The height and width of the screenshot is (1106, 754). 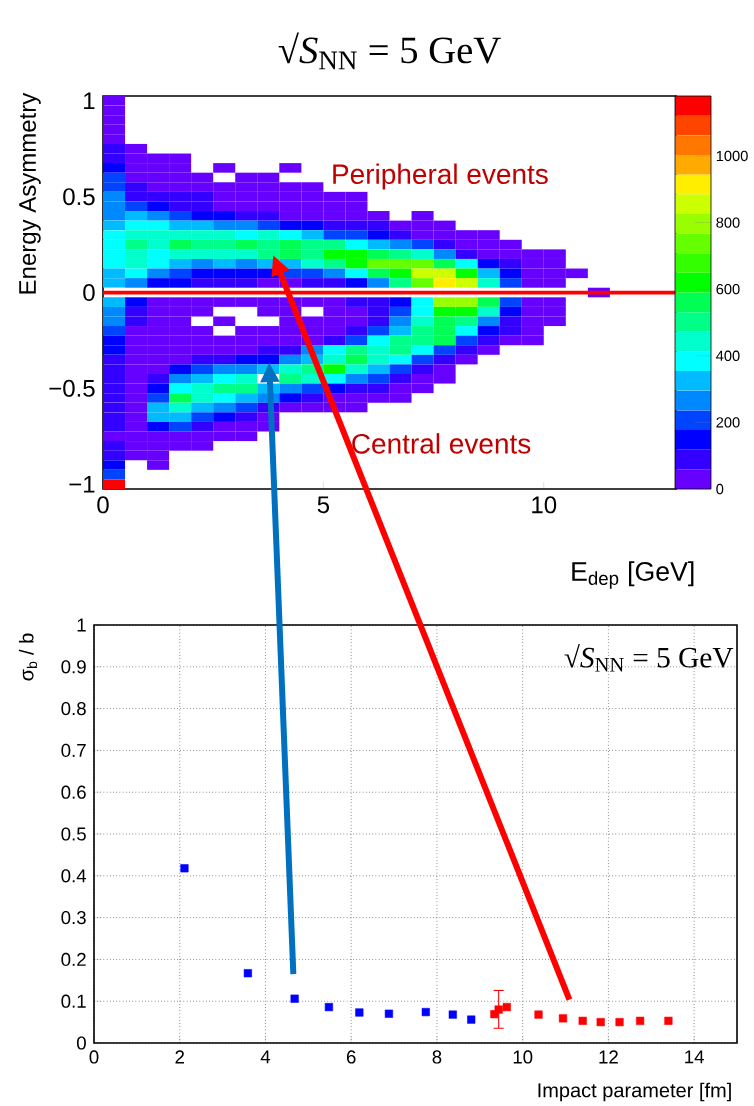 I want to click on x-tick-label: 12, so click(x=608, y=1057).